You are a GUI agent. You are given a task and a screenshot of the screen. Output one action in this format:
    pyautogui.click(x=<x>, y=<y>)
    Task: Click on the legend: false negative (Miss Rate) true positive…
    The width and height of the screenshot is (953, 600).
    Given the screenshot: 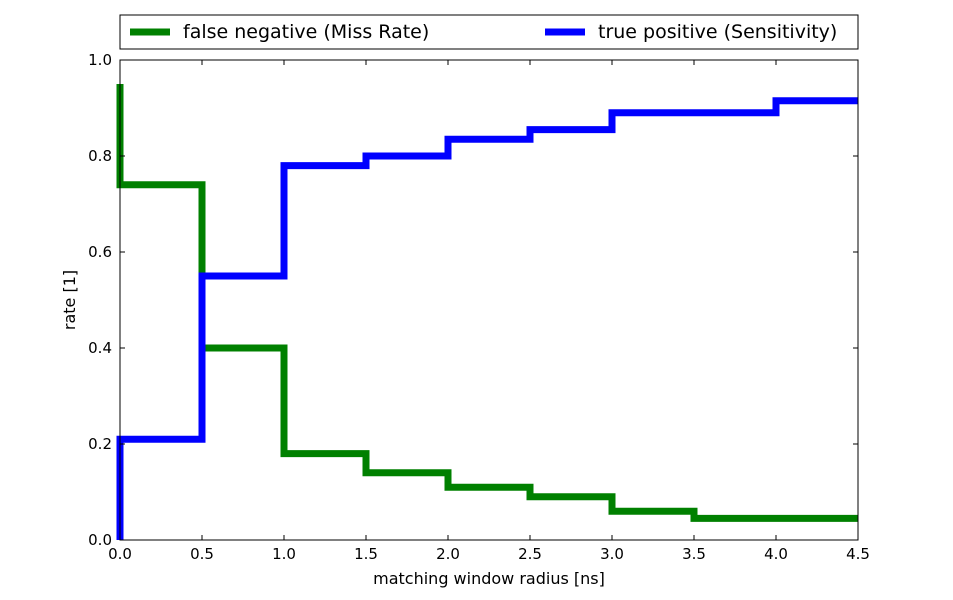 What is the action you would take?
    pyautogui.click(x=489, y=32)
    